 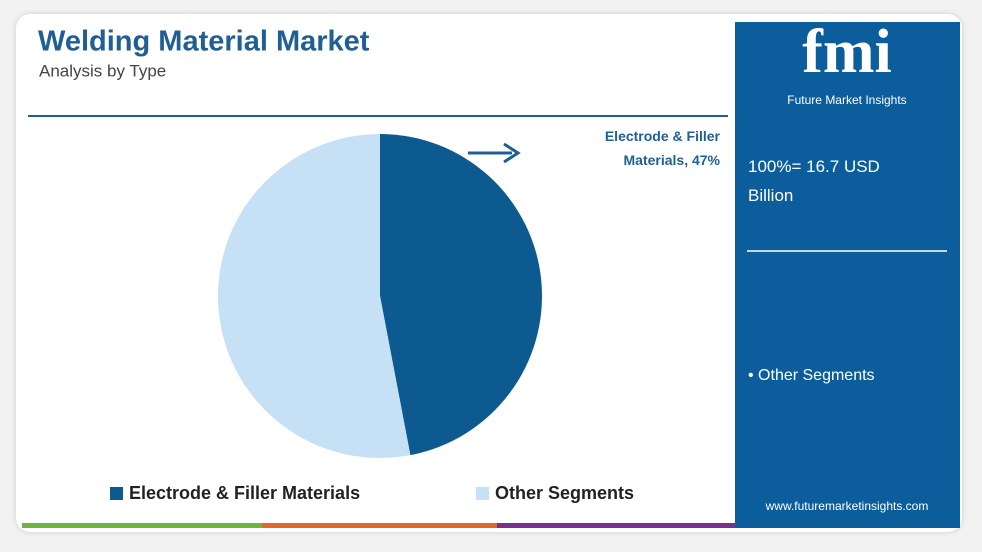 I want to click on segment-note: • Other Segments, so click(x=811, y=375).